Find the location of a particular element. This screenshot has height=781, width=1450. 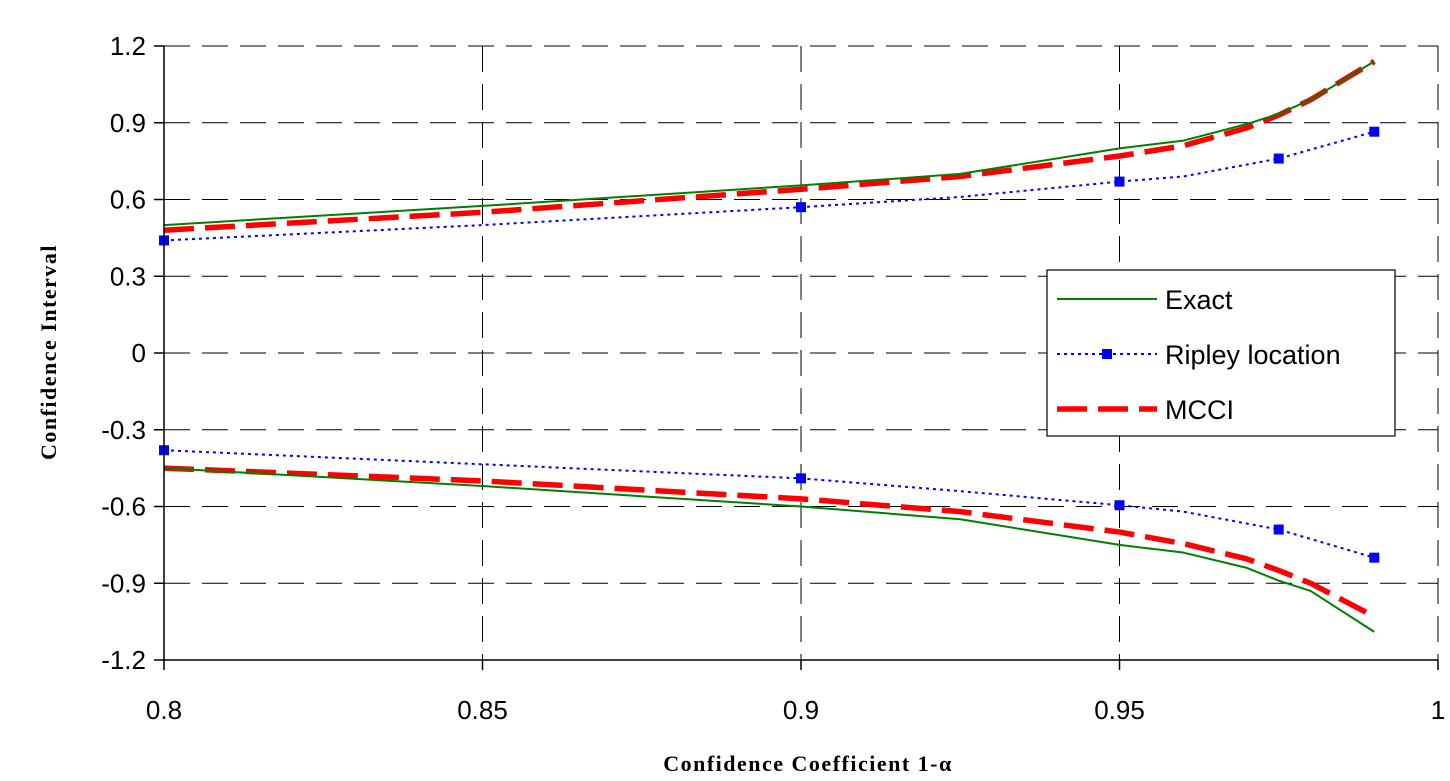

legend-marker-ripley-location is located at coordinates (1107, 354).